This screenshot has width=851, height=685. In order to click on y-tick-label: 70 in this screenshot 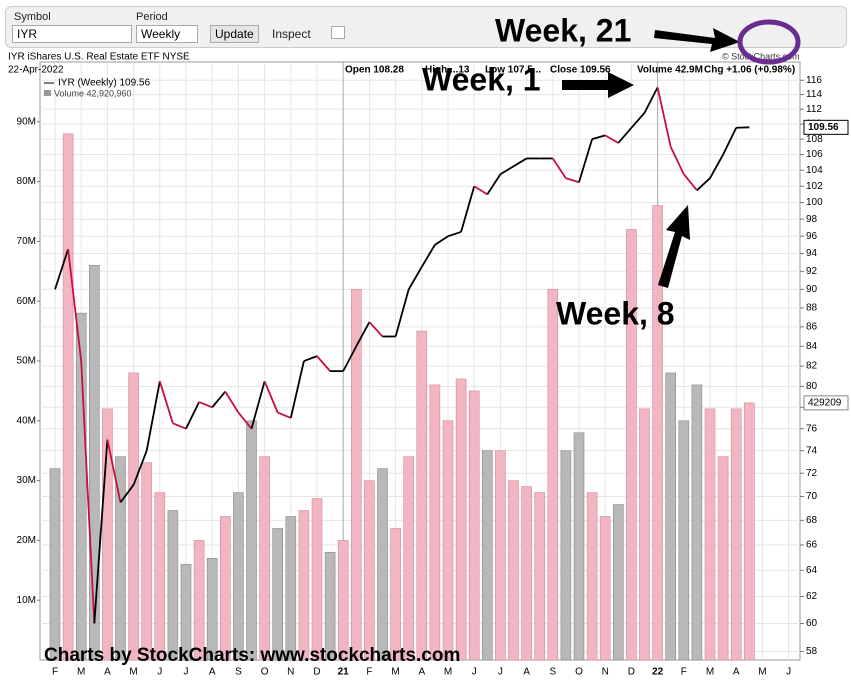, I will do `click(812, 496)`.